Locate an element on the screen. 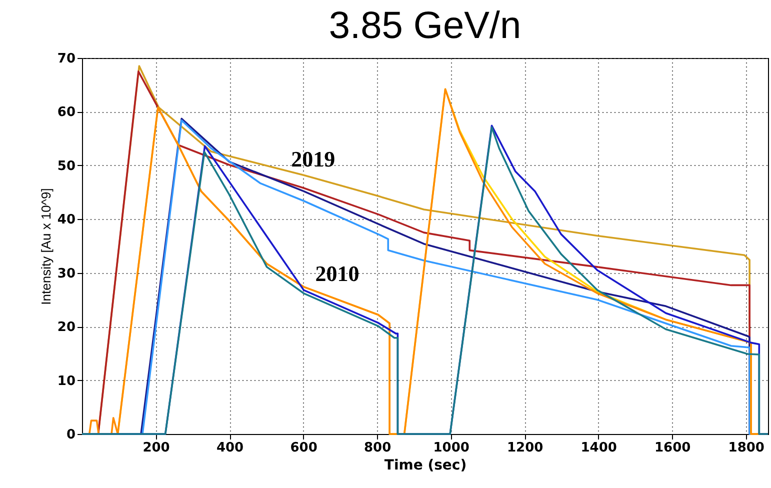 Image resolution: width=771 pixels, height=488 pixels. y-tick-label: 50 is located at coordinates (66, 166).